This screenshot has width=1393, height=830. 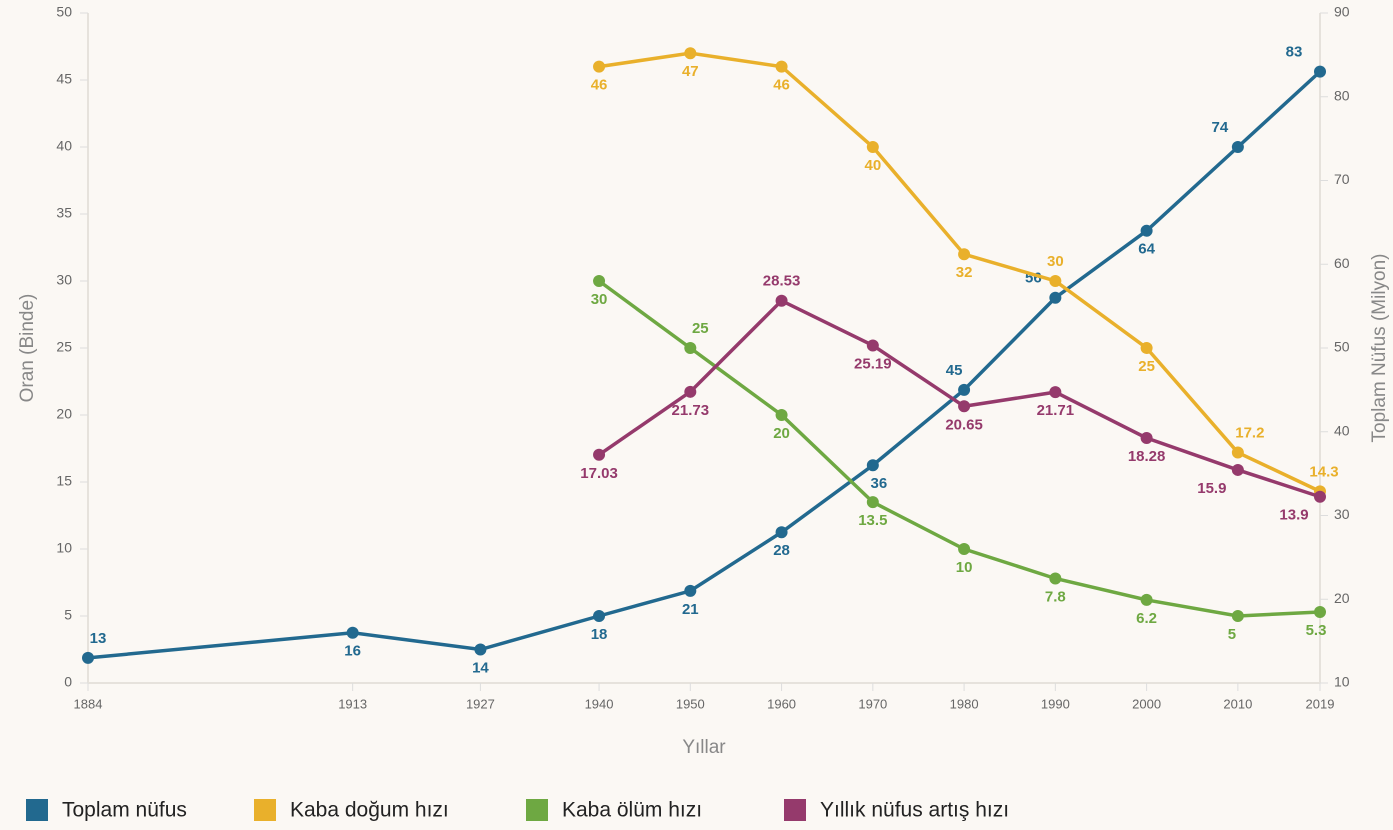 I want to click on x-tick-label: 1960, so click(x=781, y=703).